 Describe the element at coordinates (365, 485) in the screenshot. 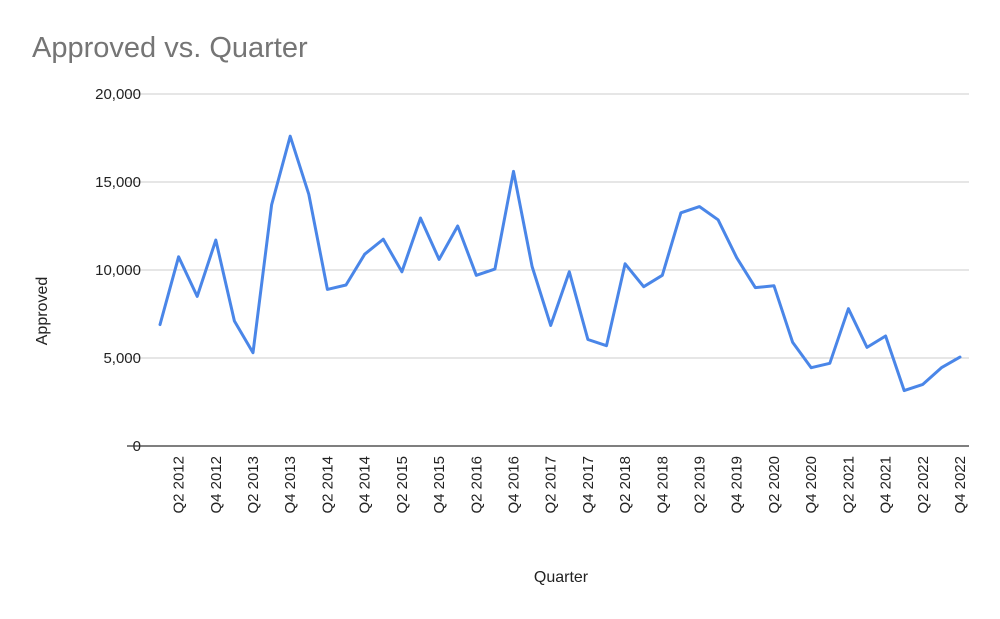

I see `x-tick-label: Q4 2014` at that location.